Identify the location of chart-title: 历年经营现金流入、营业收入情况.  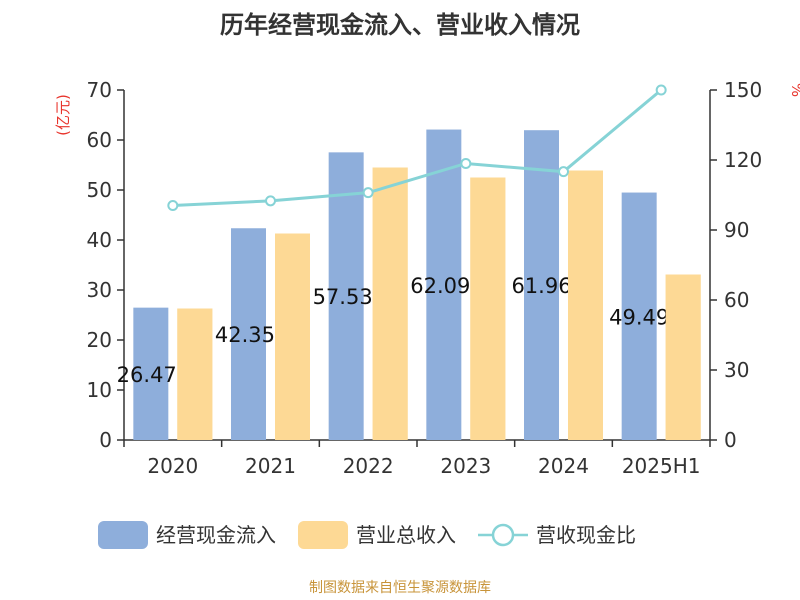
(400, 25).